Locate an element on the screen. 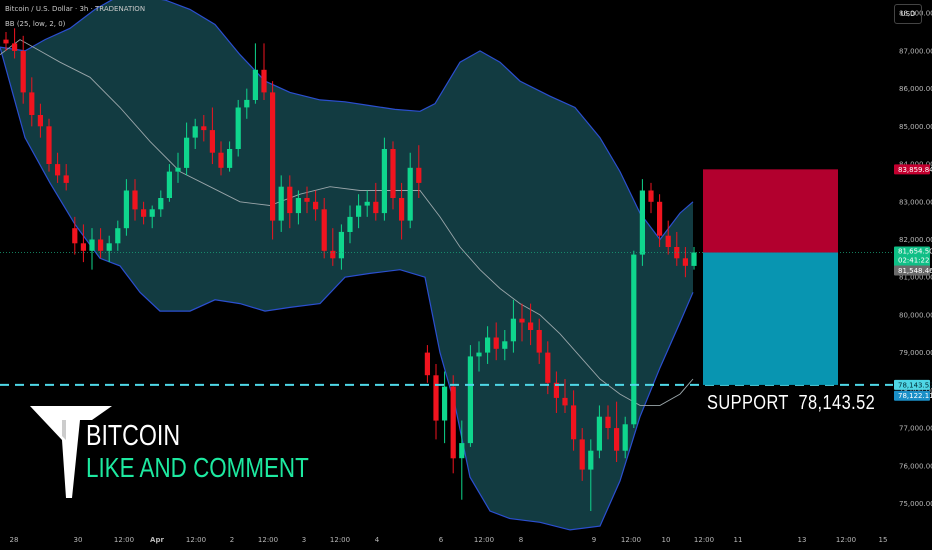 The width and height of the screenshot is (932, 550). x-tick-label: 9 is located at coordinates (594, 540).